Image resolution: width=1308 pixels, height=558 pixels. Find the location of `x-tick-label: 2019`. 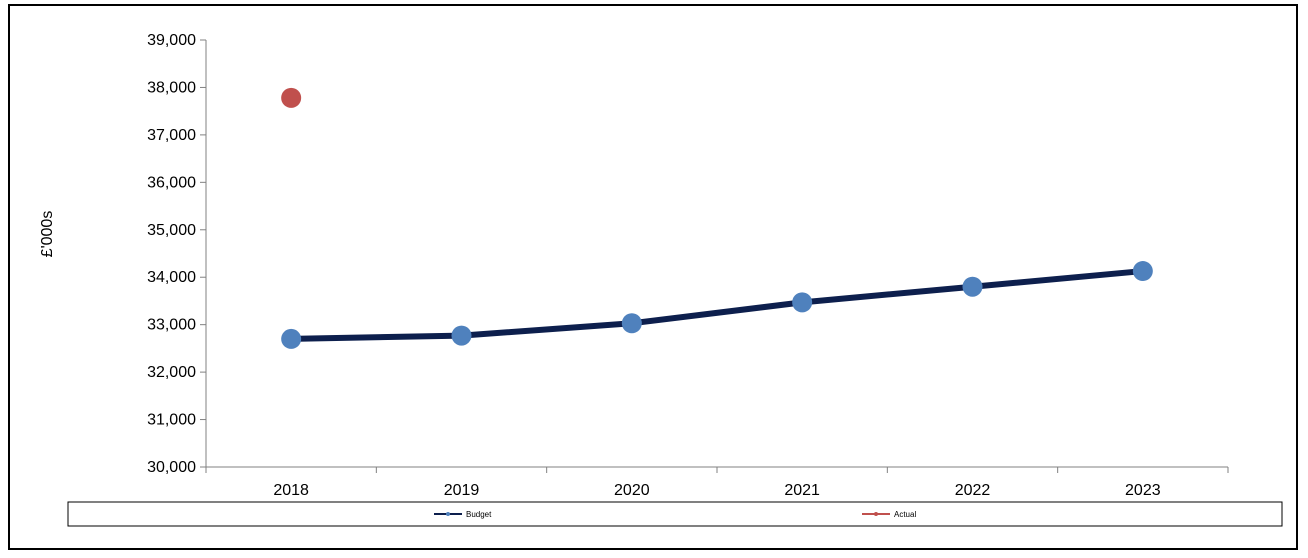

x-tick-label: 2019 is located at coordinates (462, 490).